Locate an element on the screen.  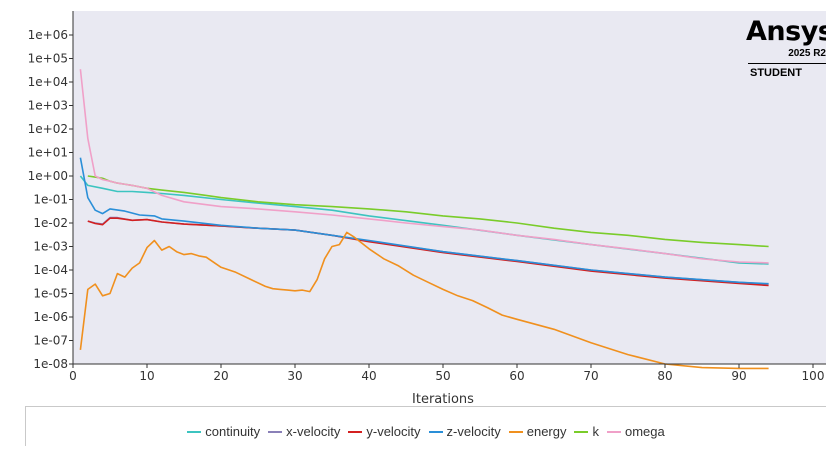
legend-item-x-velocity: x-velocity is located at coordinates (304, 431).